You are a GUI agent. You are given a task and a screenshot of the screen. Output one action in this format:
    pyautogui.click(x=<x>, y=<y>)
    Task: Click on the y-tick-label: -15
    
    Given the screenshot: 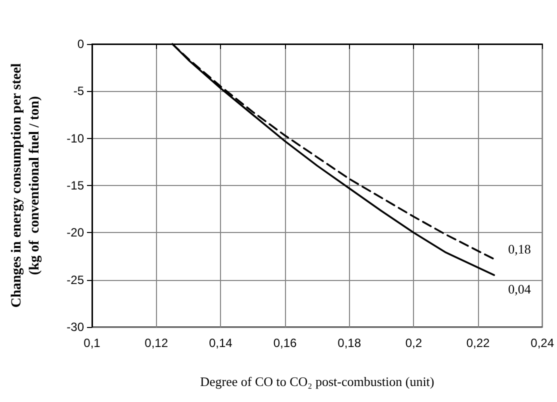 What is the action you would take?
    pyautogui.click(x=75, y=185)
    